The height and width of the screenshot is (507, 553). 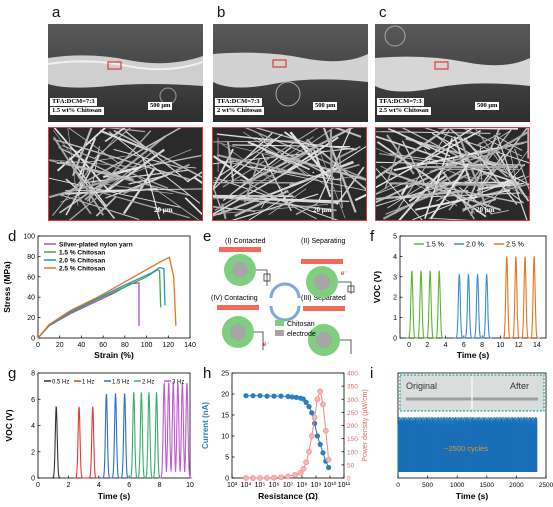 What do you see at coordinates (7, 287) in the screenshot?
I see `y-axis-label: Stress (MPa)` at bounding box center [7, 287].